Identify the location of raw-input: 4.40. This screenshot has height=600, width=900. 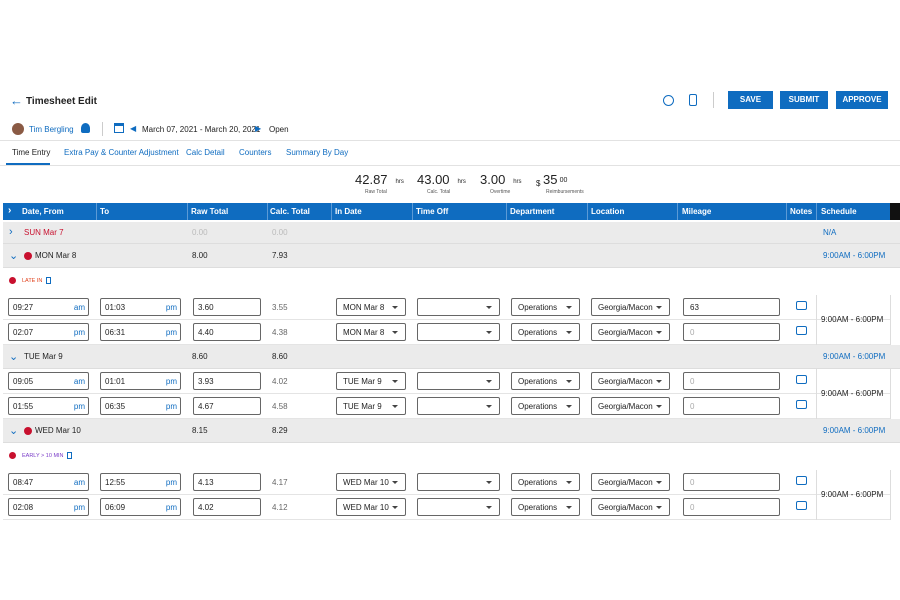
(227, 332).